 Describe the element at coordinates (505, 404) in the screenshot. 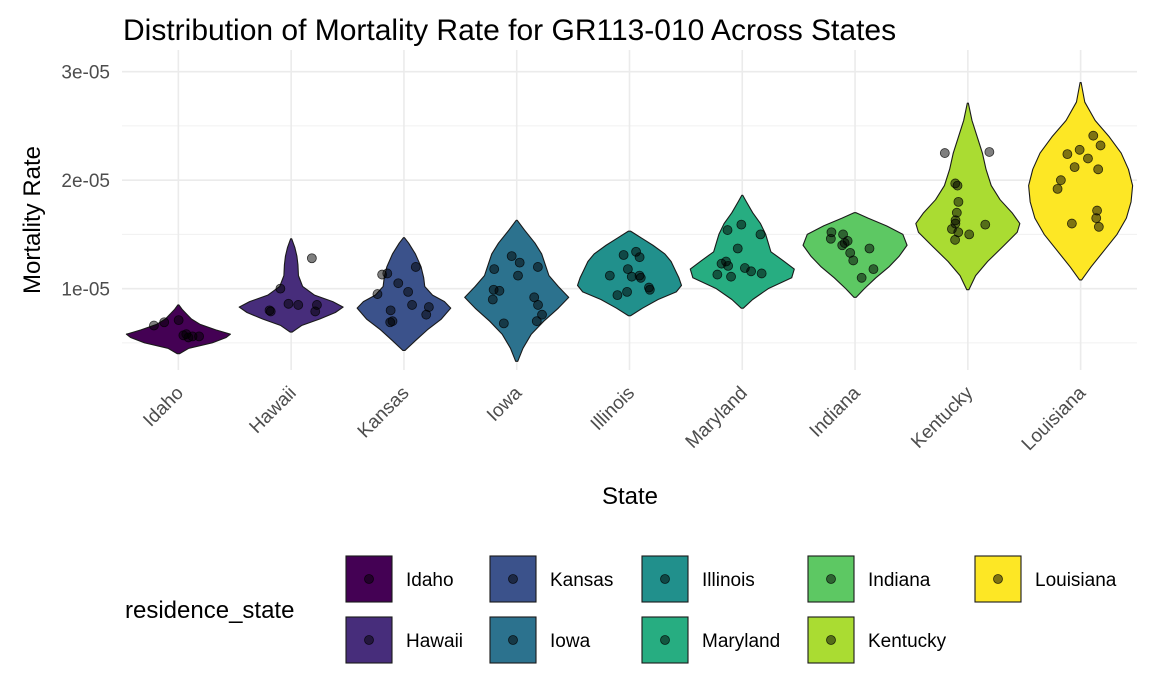

I see `x-tick-label: Iowa` at that location.